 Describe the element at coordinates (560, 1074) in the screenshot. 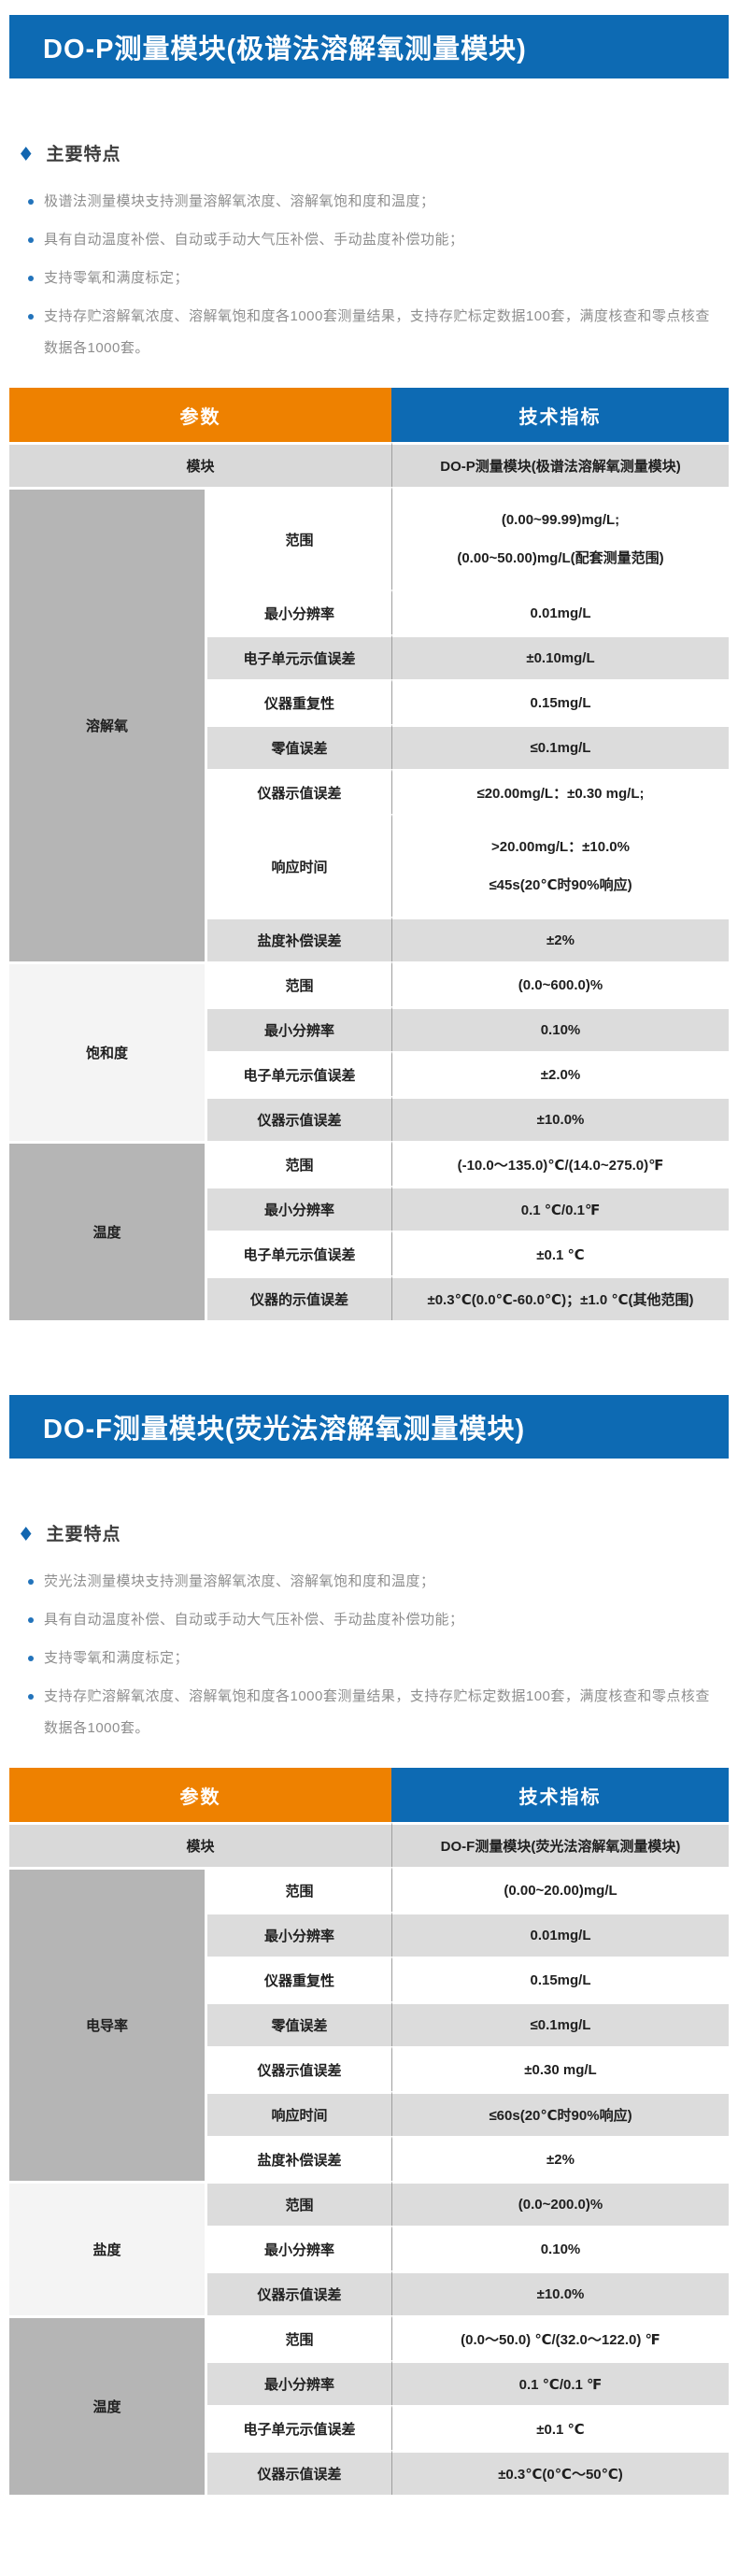

I see `value-cell: ±2.0%` at that location.